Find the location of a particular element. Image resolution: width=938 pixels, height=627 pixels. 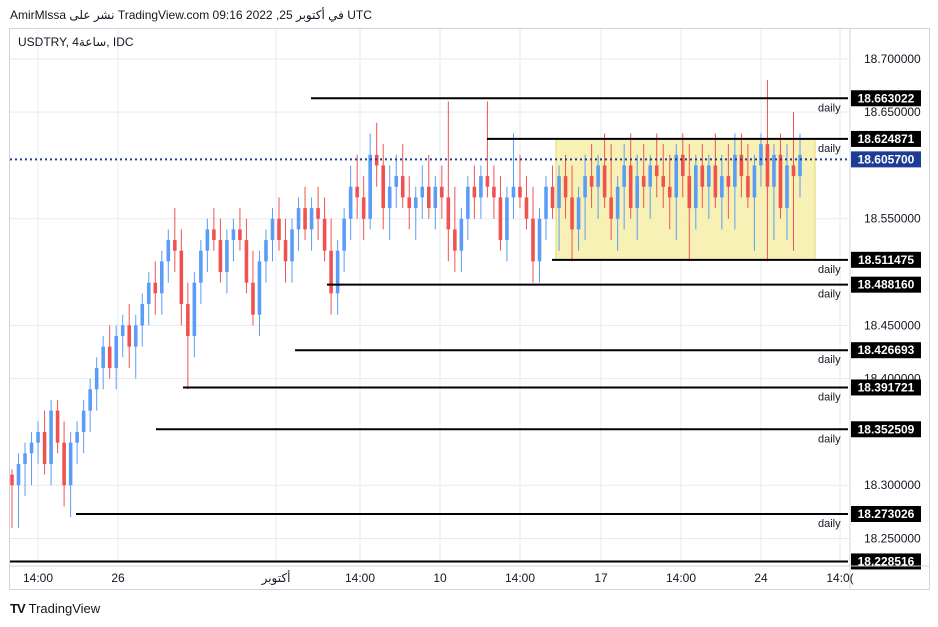

x-tick-label: أكتوبر is located at coordinates (276, 578).